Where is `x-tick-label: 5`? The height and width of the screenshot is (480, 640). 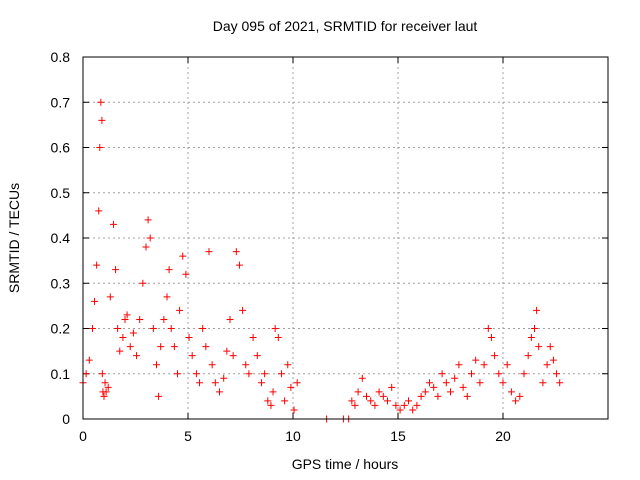
x-tick-label: 5 is located at coordinates (188, 436).